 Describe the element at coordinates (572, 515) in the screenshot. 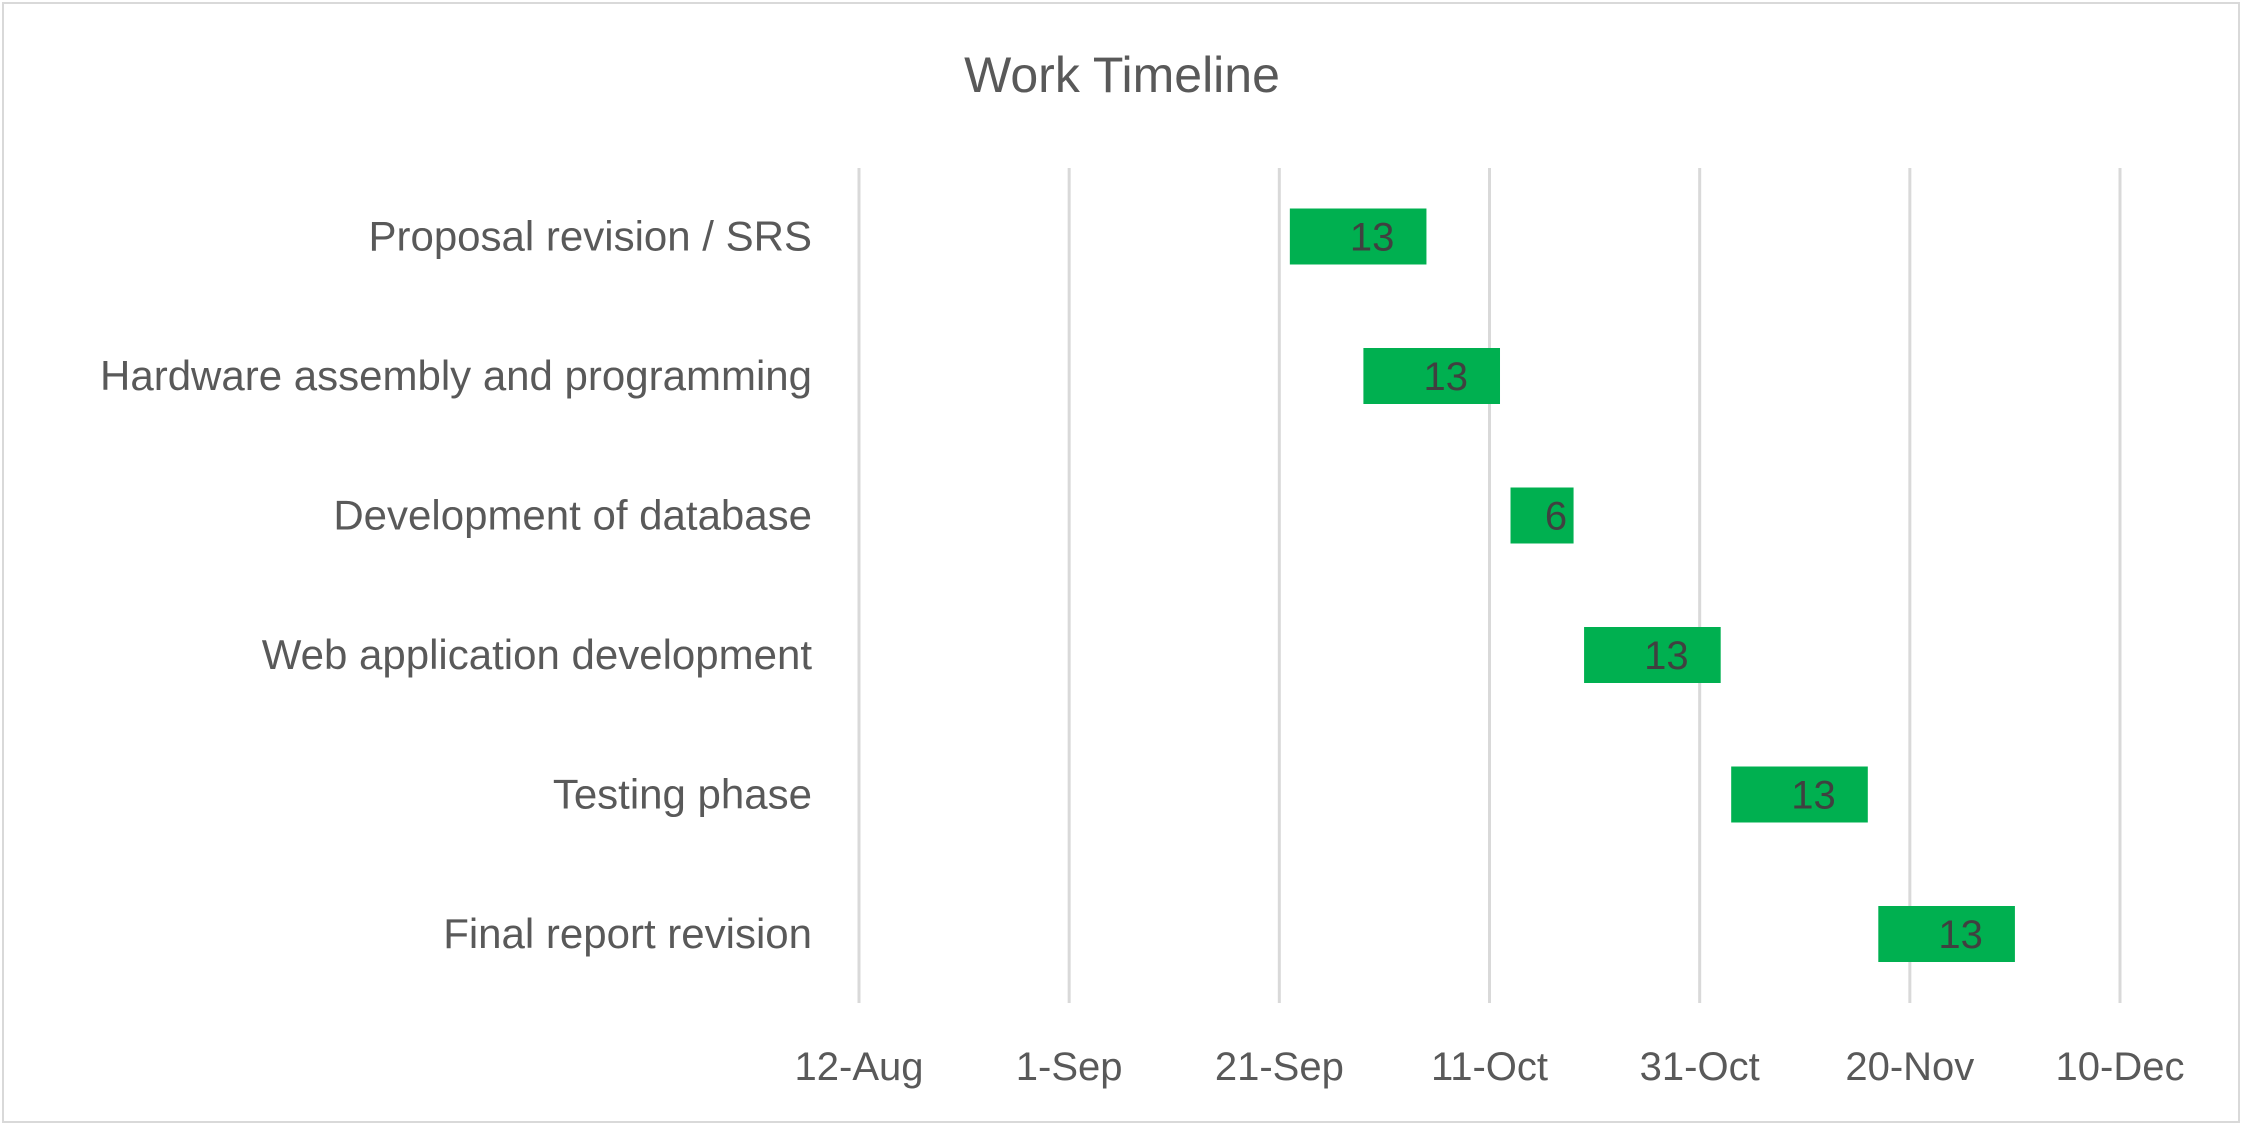

I see `task-label: Development of database` at that location.